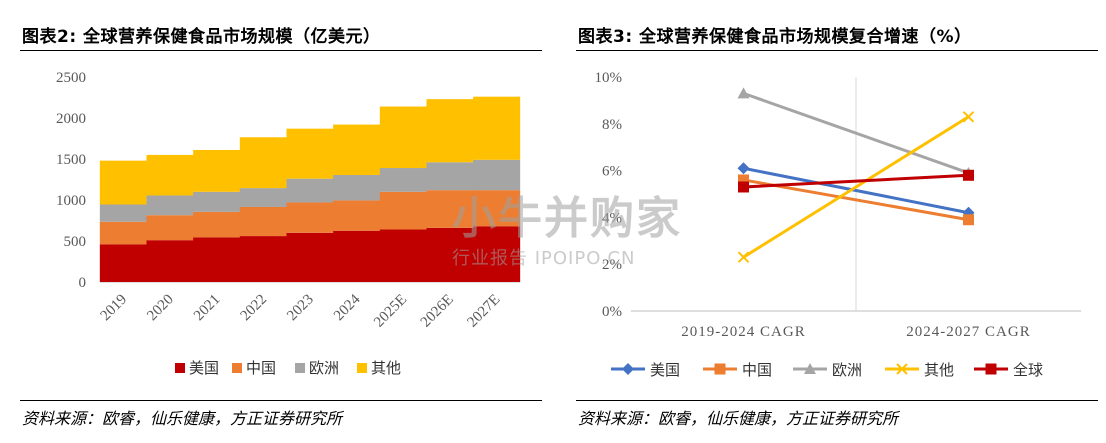  What do you see at coordinates (612, 125) in the screenshot?
I see `y-tick-label: 8%` at bounding box center [612, 125].